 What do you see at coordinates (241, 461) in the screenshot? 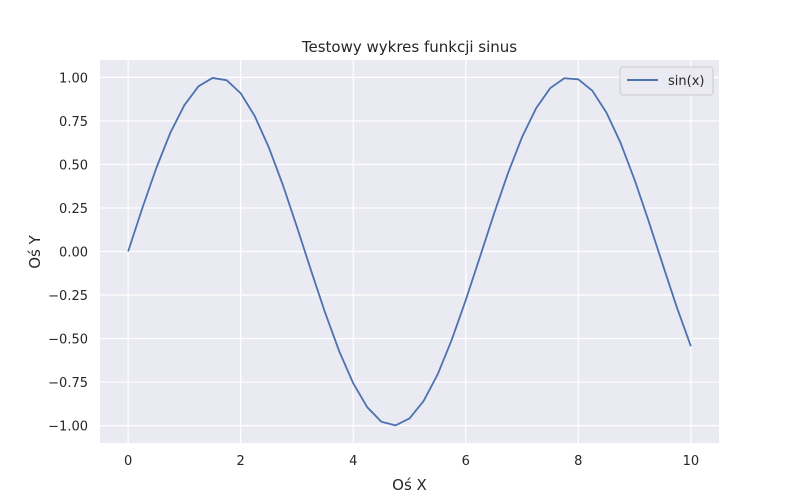
I see `x-tick-label: 2` at bounding box center [241, 461].